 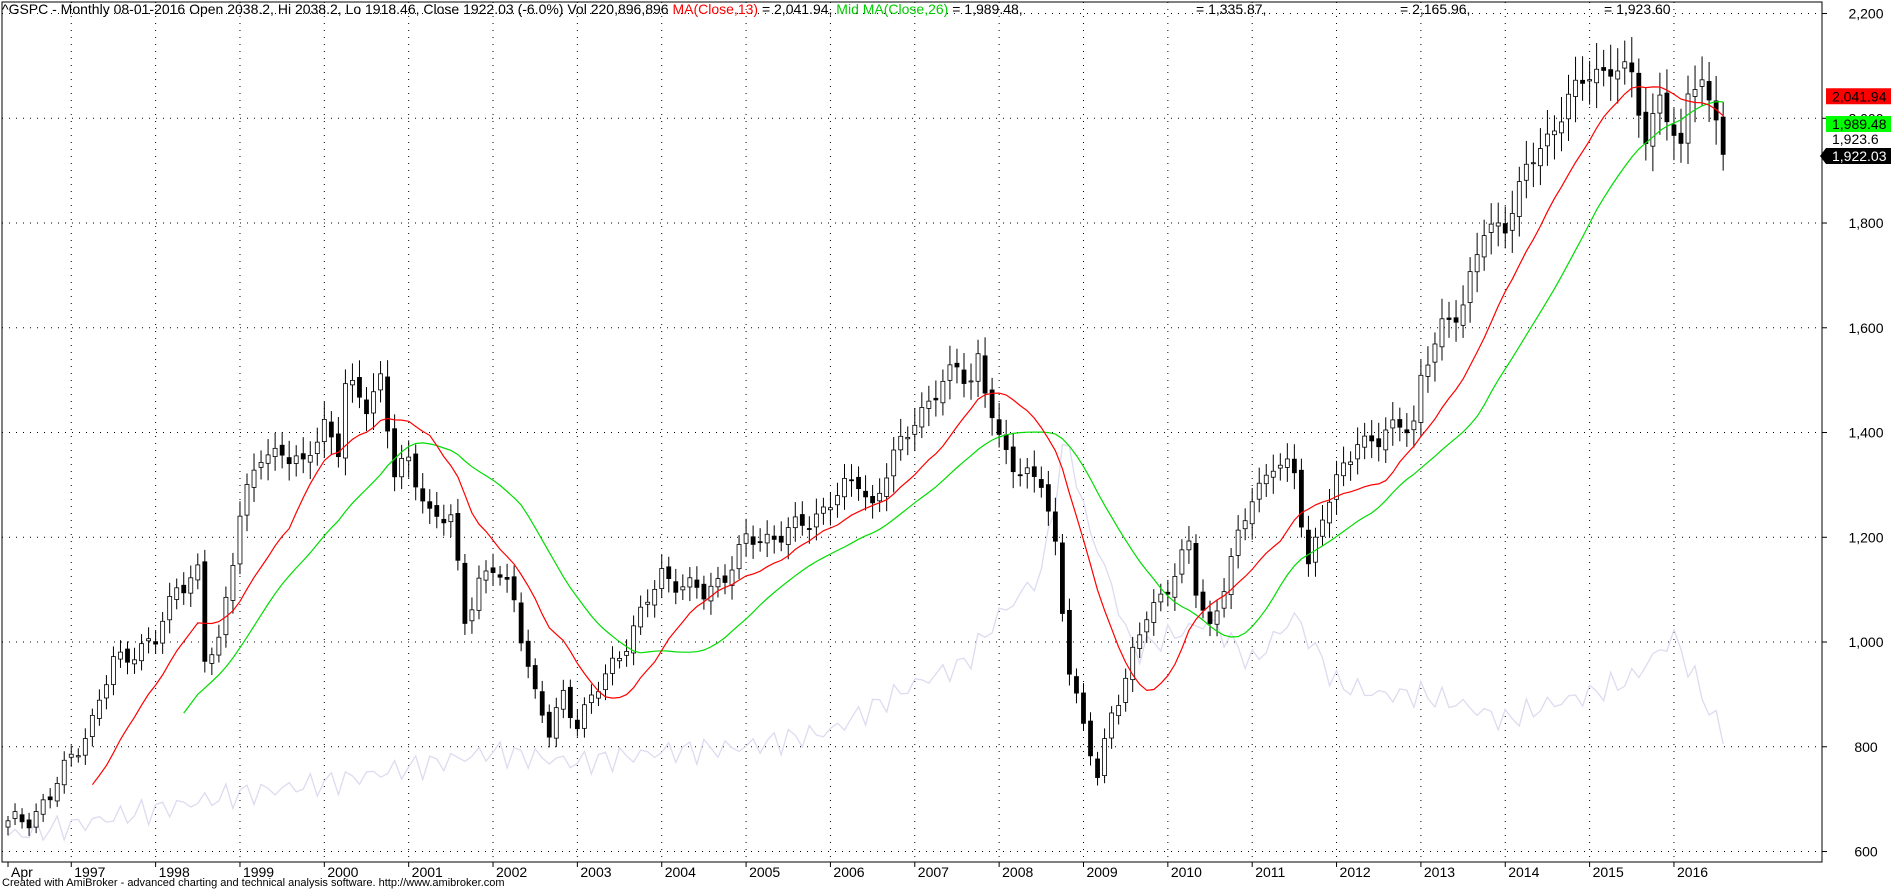 What do you see at coordinates (1355, 872) in the screenshot?
I see `x-tick-label: 2012` at bounding box center [1355, 872].